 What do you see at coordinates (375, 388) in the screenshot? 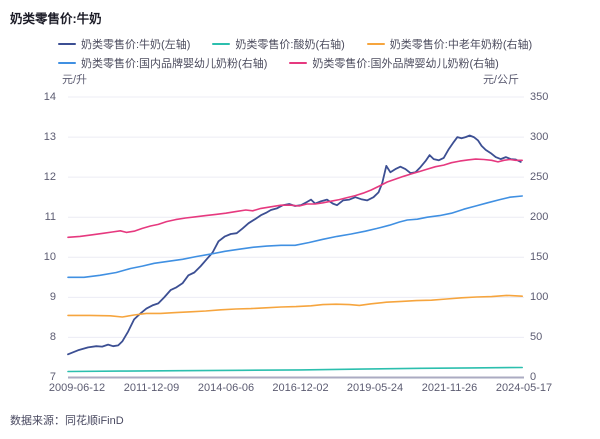
I see `x-axis-tick-label: 2019-05-24` at bounding box center [375, 388].